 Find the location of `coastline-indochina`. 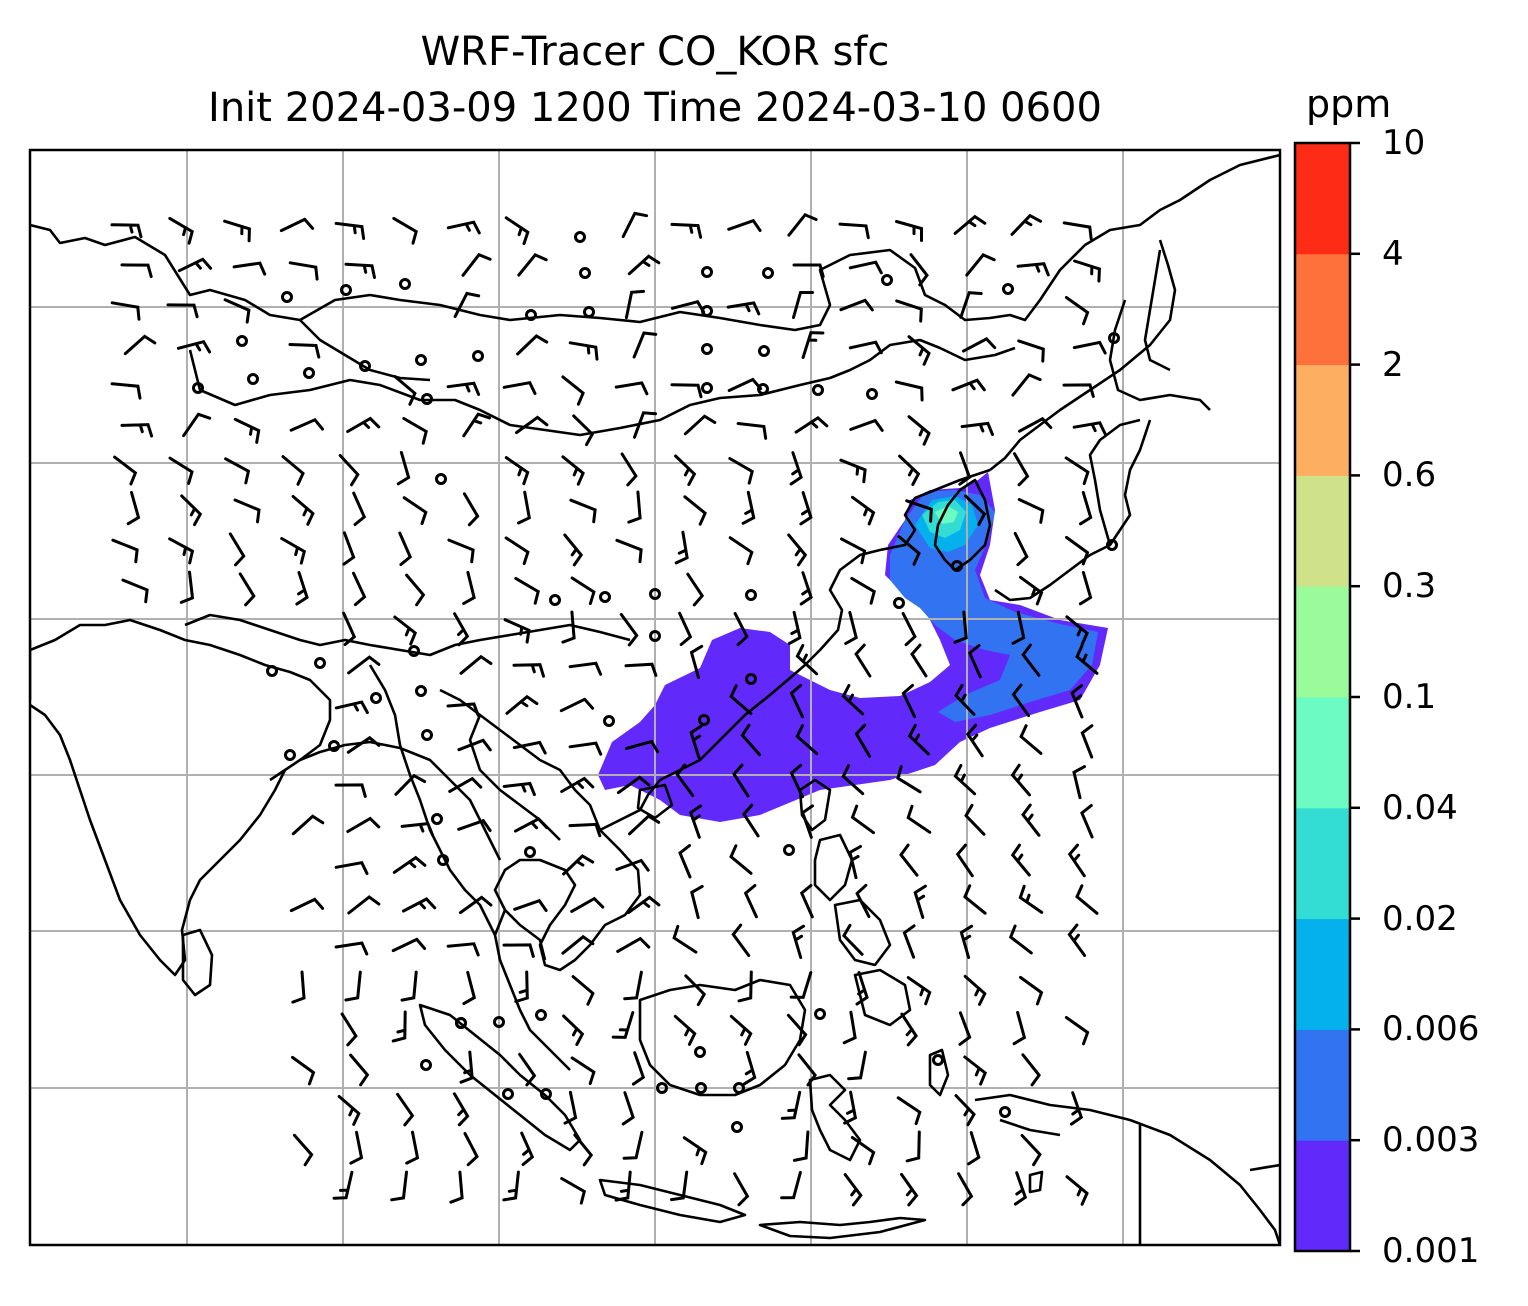

coastline-indochina is located at coordinates (567, 900).